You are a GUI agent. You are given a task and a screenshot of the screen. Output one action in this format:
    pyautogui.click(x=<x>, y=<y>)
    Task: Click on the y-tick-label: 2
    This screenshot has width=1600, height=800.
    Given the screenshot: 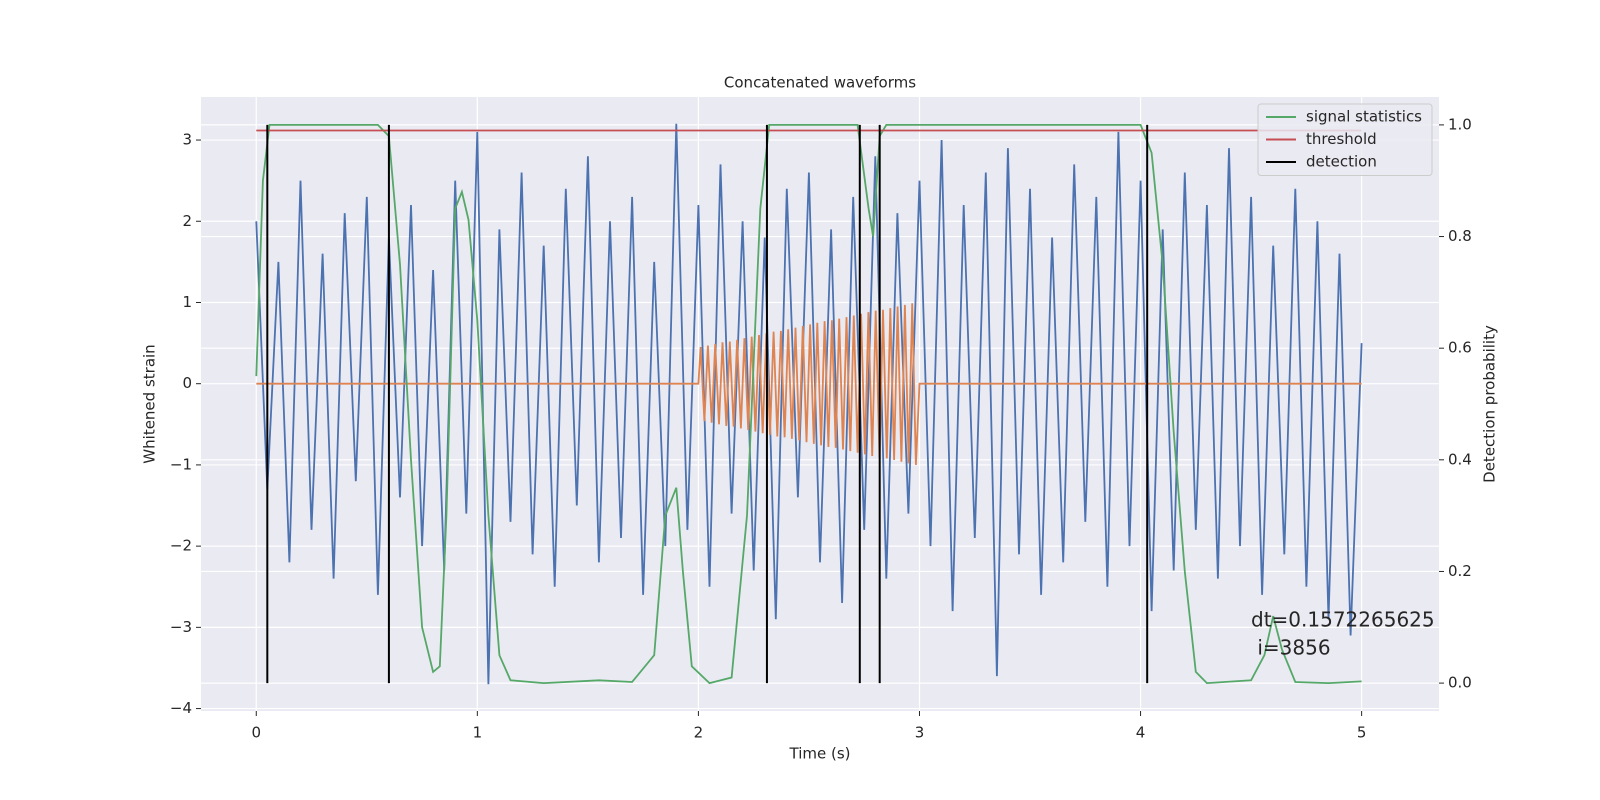 What is the action you would take?
    pyautogui.click(x=187, y=221)
    